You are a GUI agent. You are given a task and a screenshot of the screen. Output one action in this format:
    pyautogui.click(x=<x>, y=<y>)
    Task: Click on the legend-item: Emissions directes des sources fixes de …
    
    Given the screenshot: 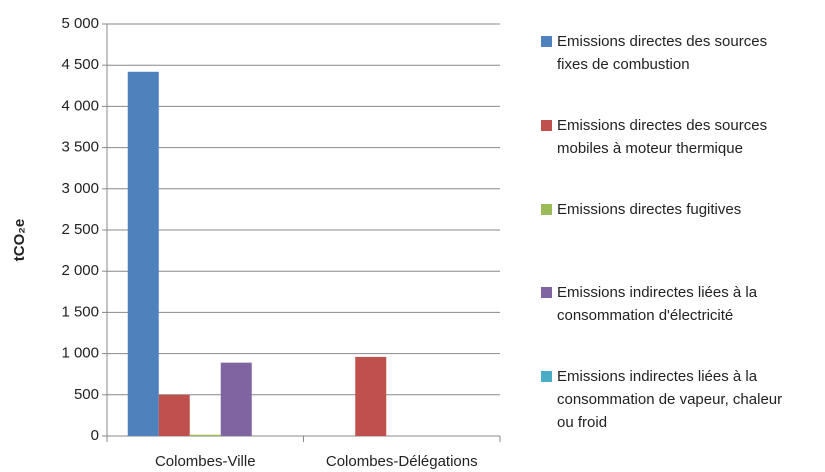 What is the action you would take?
    pyautogui.click(x=681, y=53)
    